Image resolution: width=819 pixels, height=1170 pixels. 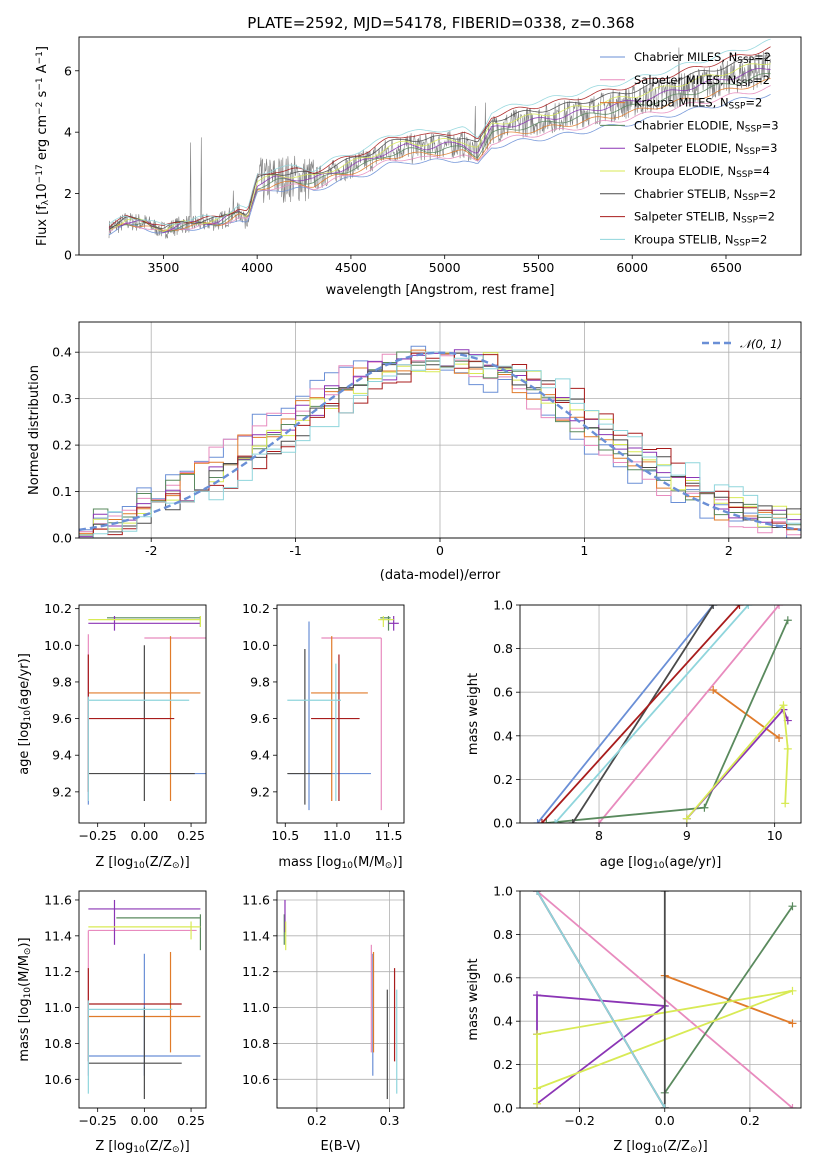 What do you see at coordinates (579, 1120) in the screenshot?
I see `x-tick-label: −0.2` at bounding box center [579, 1120].